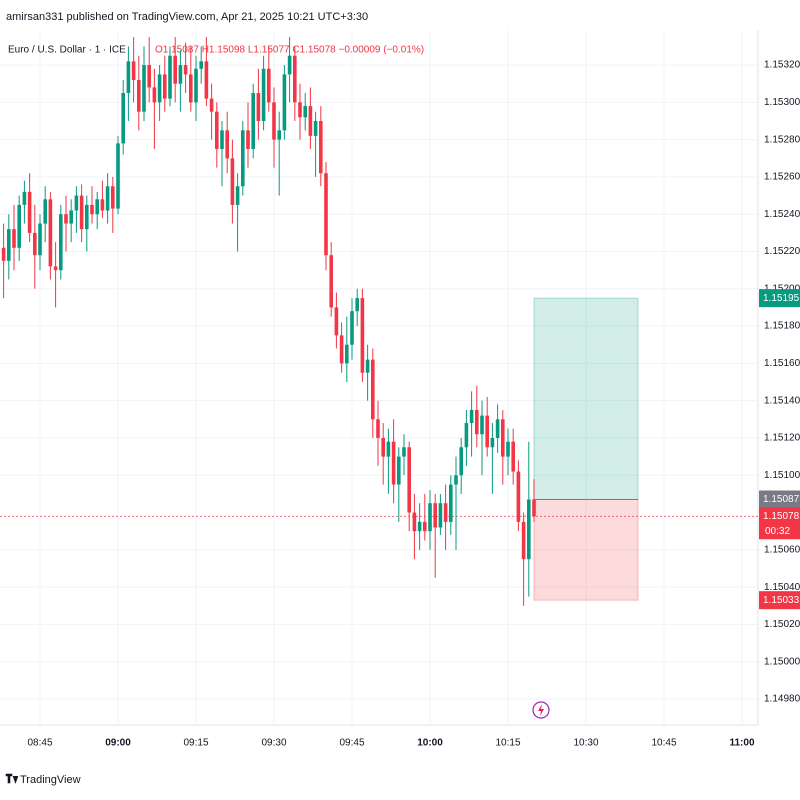 This screenshot has height=800, width=800. I want to click on x-tick-label: 10:45, so click(663, 743).